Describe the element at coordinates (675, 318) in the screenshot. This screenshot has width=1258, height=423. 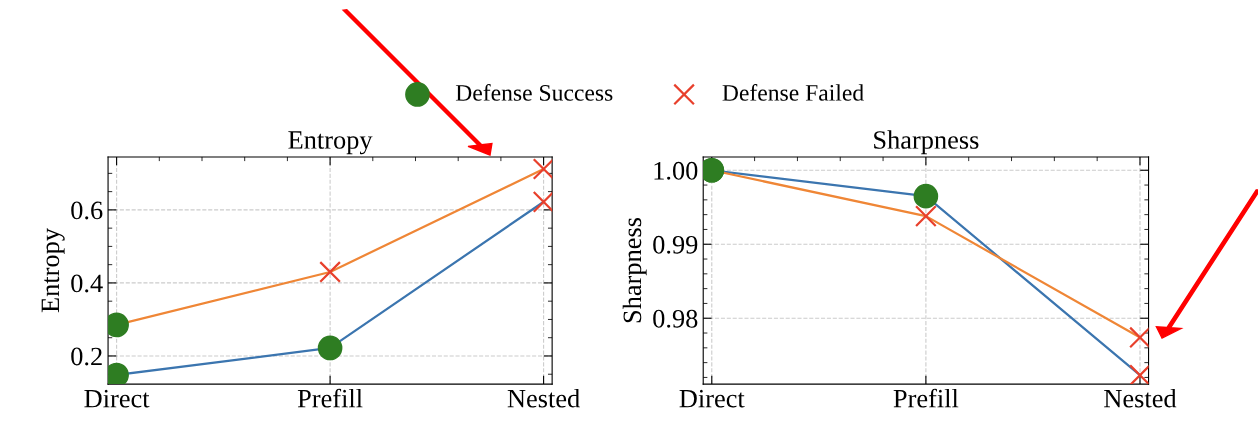
I see `y-tick-label: 0.98` at that location.